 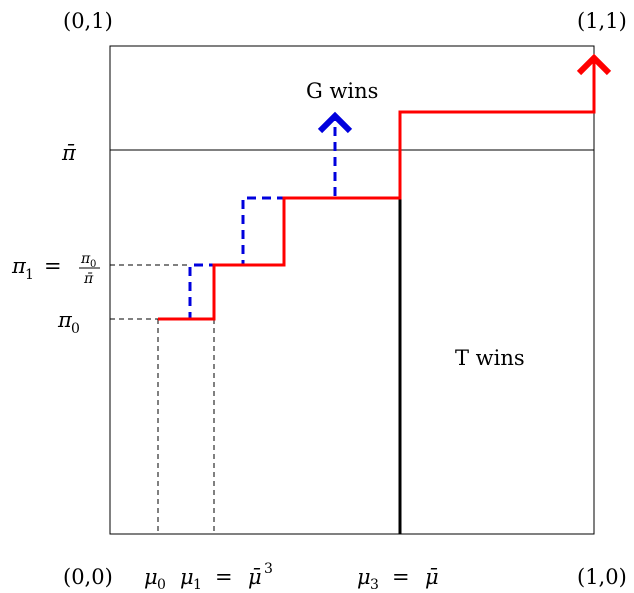 What do you see at coordinates (161, 585) in the screenshot?
I see `mu0-subscript: 0` at bounding box center [161, 585].